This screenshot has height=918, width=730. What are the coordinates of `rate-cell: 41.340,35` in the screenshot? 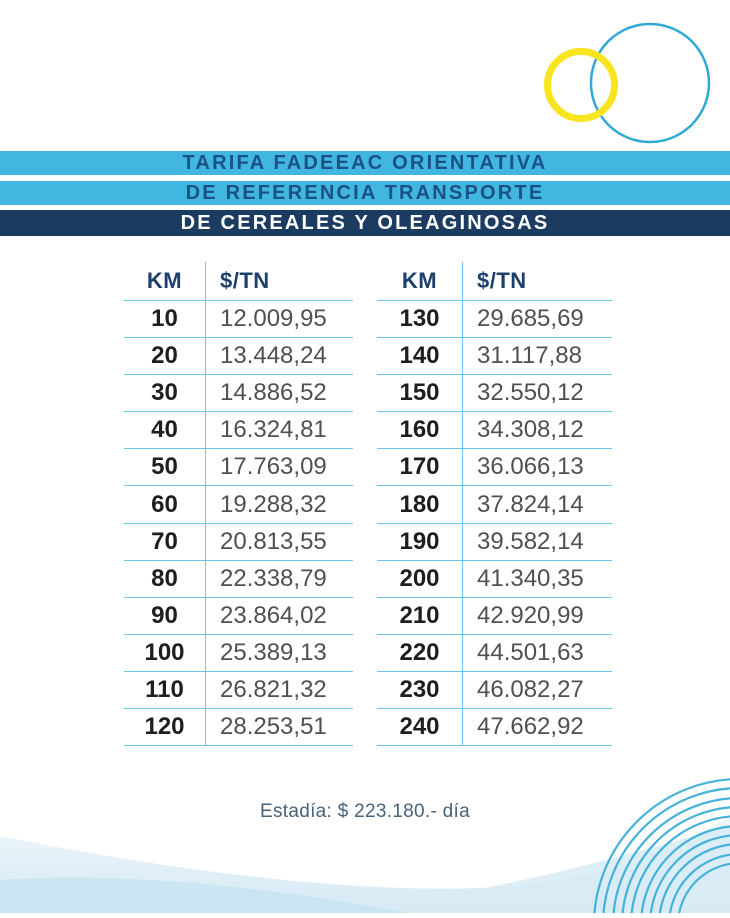 It's located at (530, 578).